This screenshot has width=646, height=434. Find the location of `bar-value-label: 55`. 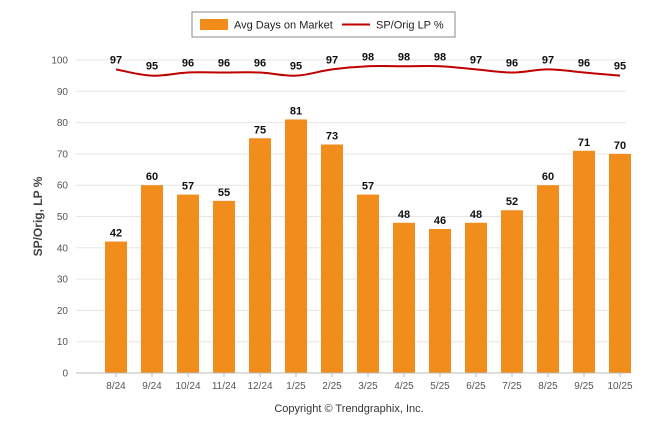

bar-value-label: 55 is located at coordinates (224, 193).